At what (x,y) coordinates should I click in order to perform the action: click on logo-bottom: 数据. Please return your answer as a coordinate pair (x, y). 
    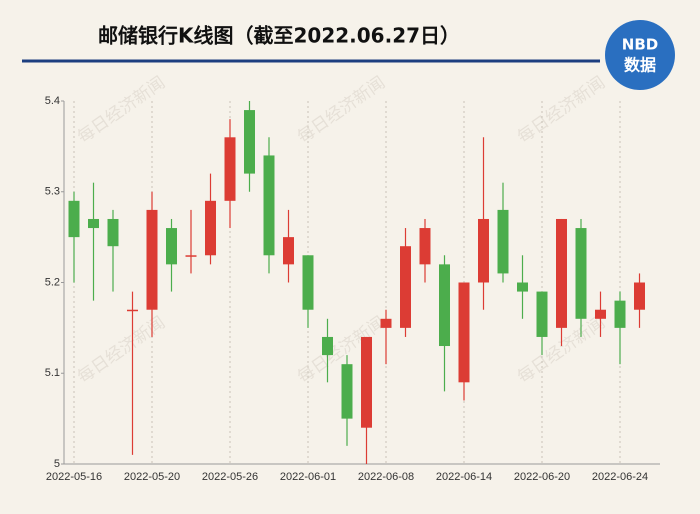
    Looking at the image, I should click on (640, 65).